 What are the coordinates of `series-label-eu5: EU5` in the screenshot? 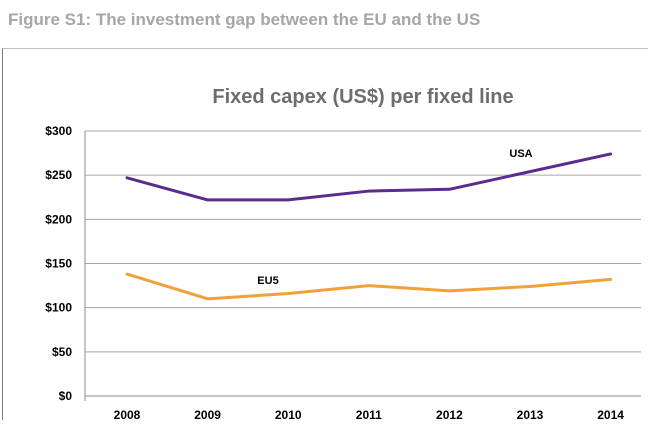 It's located at (267, 281).